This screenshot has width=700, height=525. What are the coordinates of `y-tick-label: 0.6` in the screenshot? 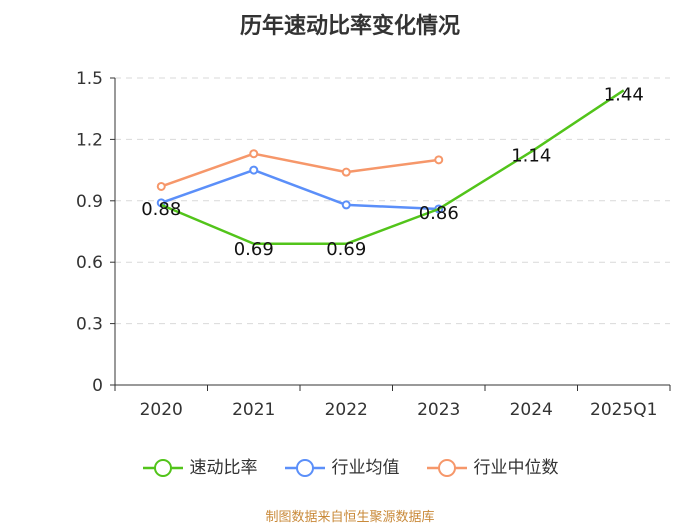 It's located at (89, 263).